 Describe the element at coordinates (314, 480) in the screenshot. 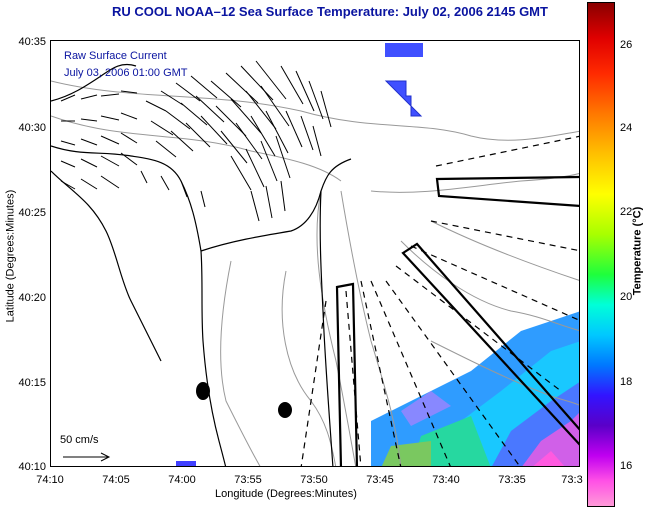

I see `x-tick-label: 73:50` at that location.